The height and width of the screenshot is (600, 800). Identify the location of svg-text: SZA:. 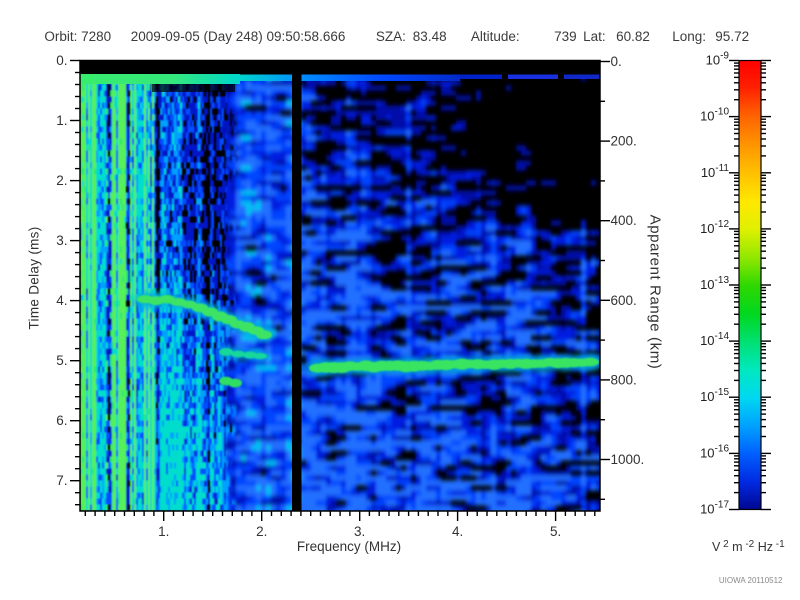
(391, 36).